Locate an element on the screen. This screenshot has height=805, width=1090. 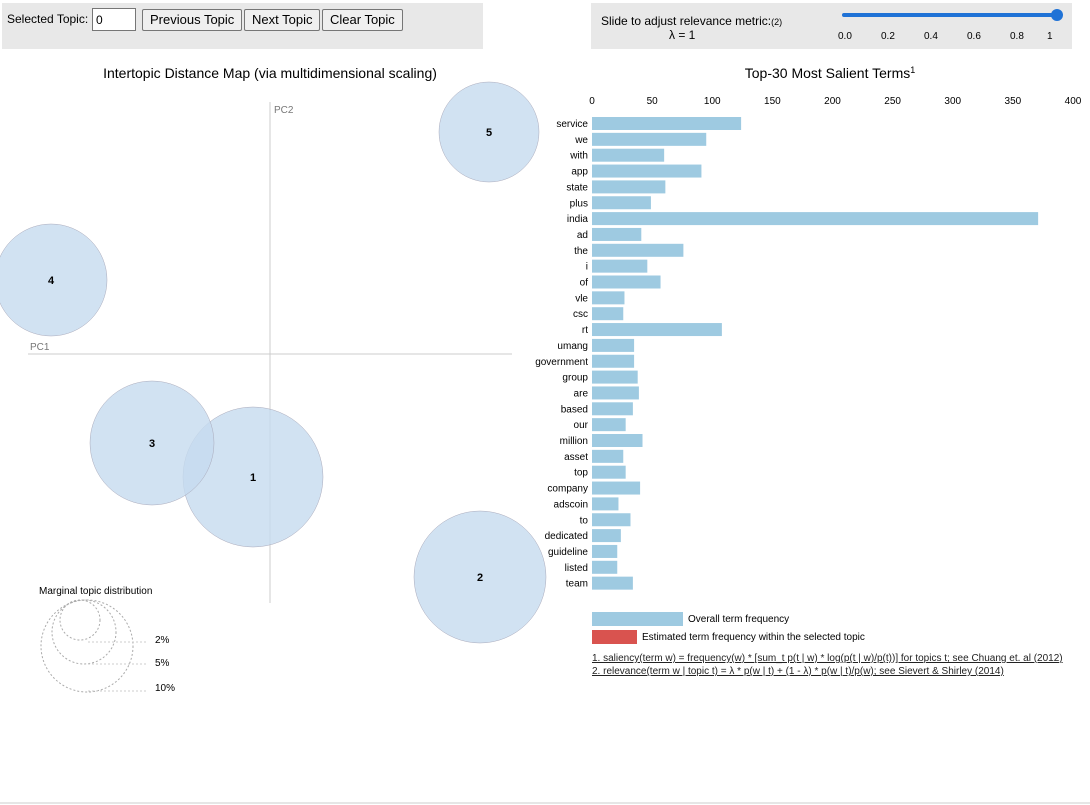
term-label-asset: asset is located at coordinates (576, 457).